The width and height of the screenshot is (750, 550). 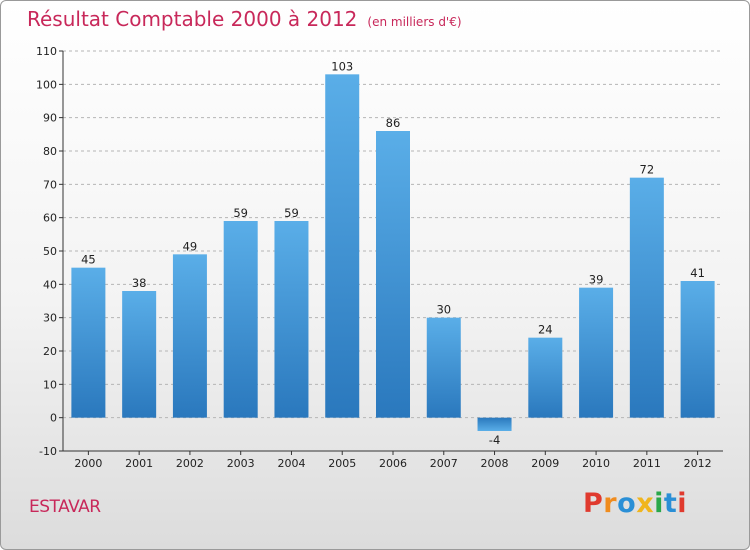 I want to click on x-tick-label: 2011, so click(x=647, y=463).